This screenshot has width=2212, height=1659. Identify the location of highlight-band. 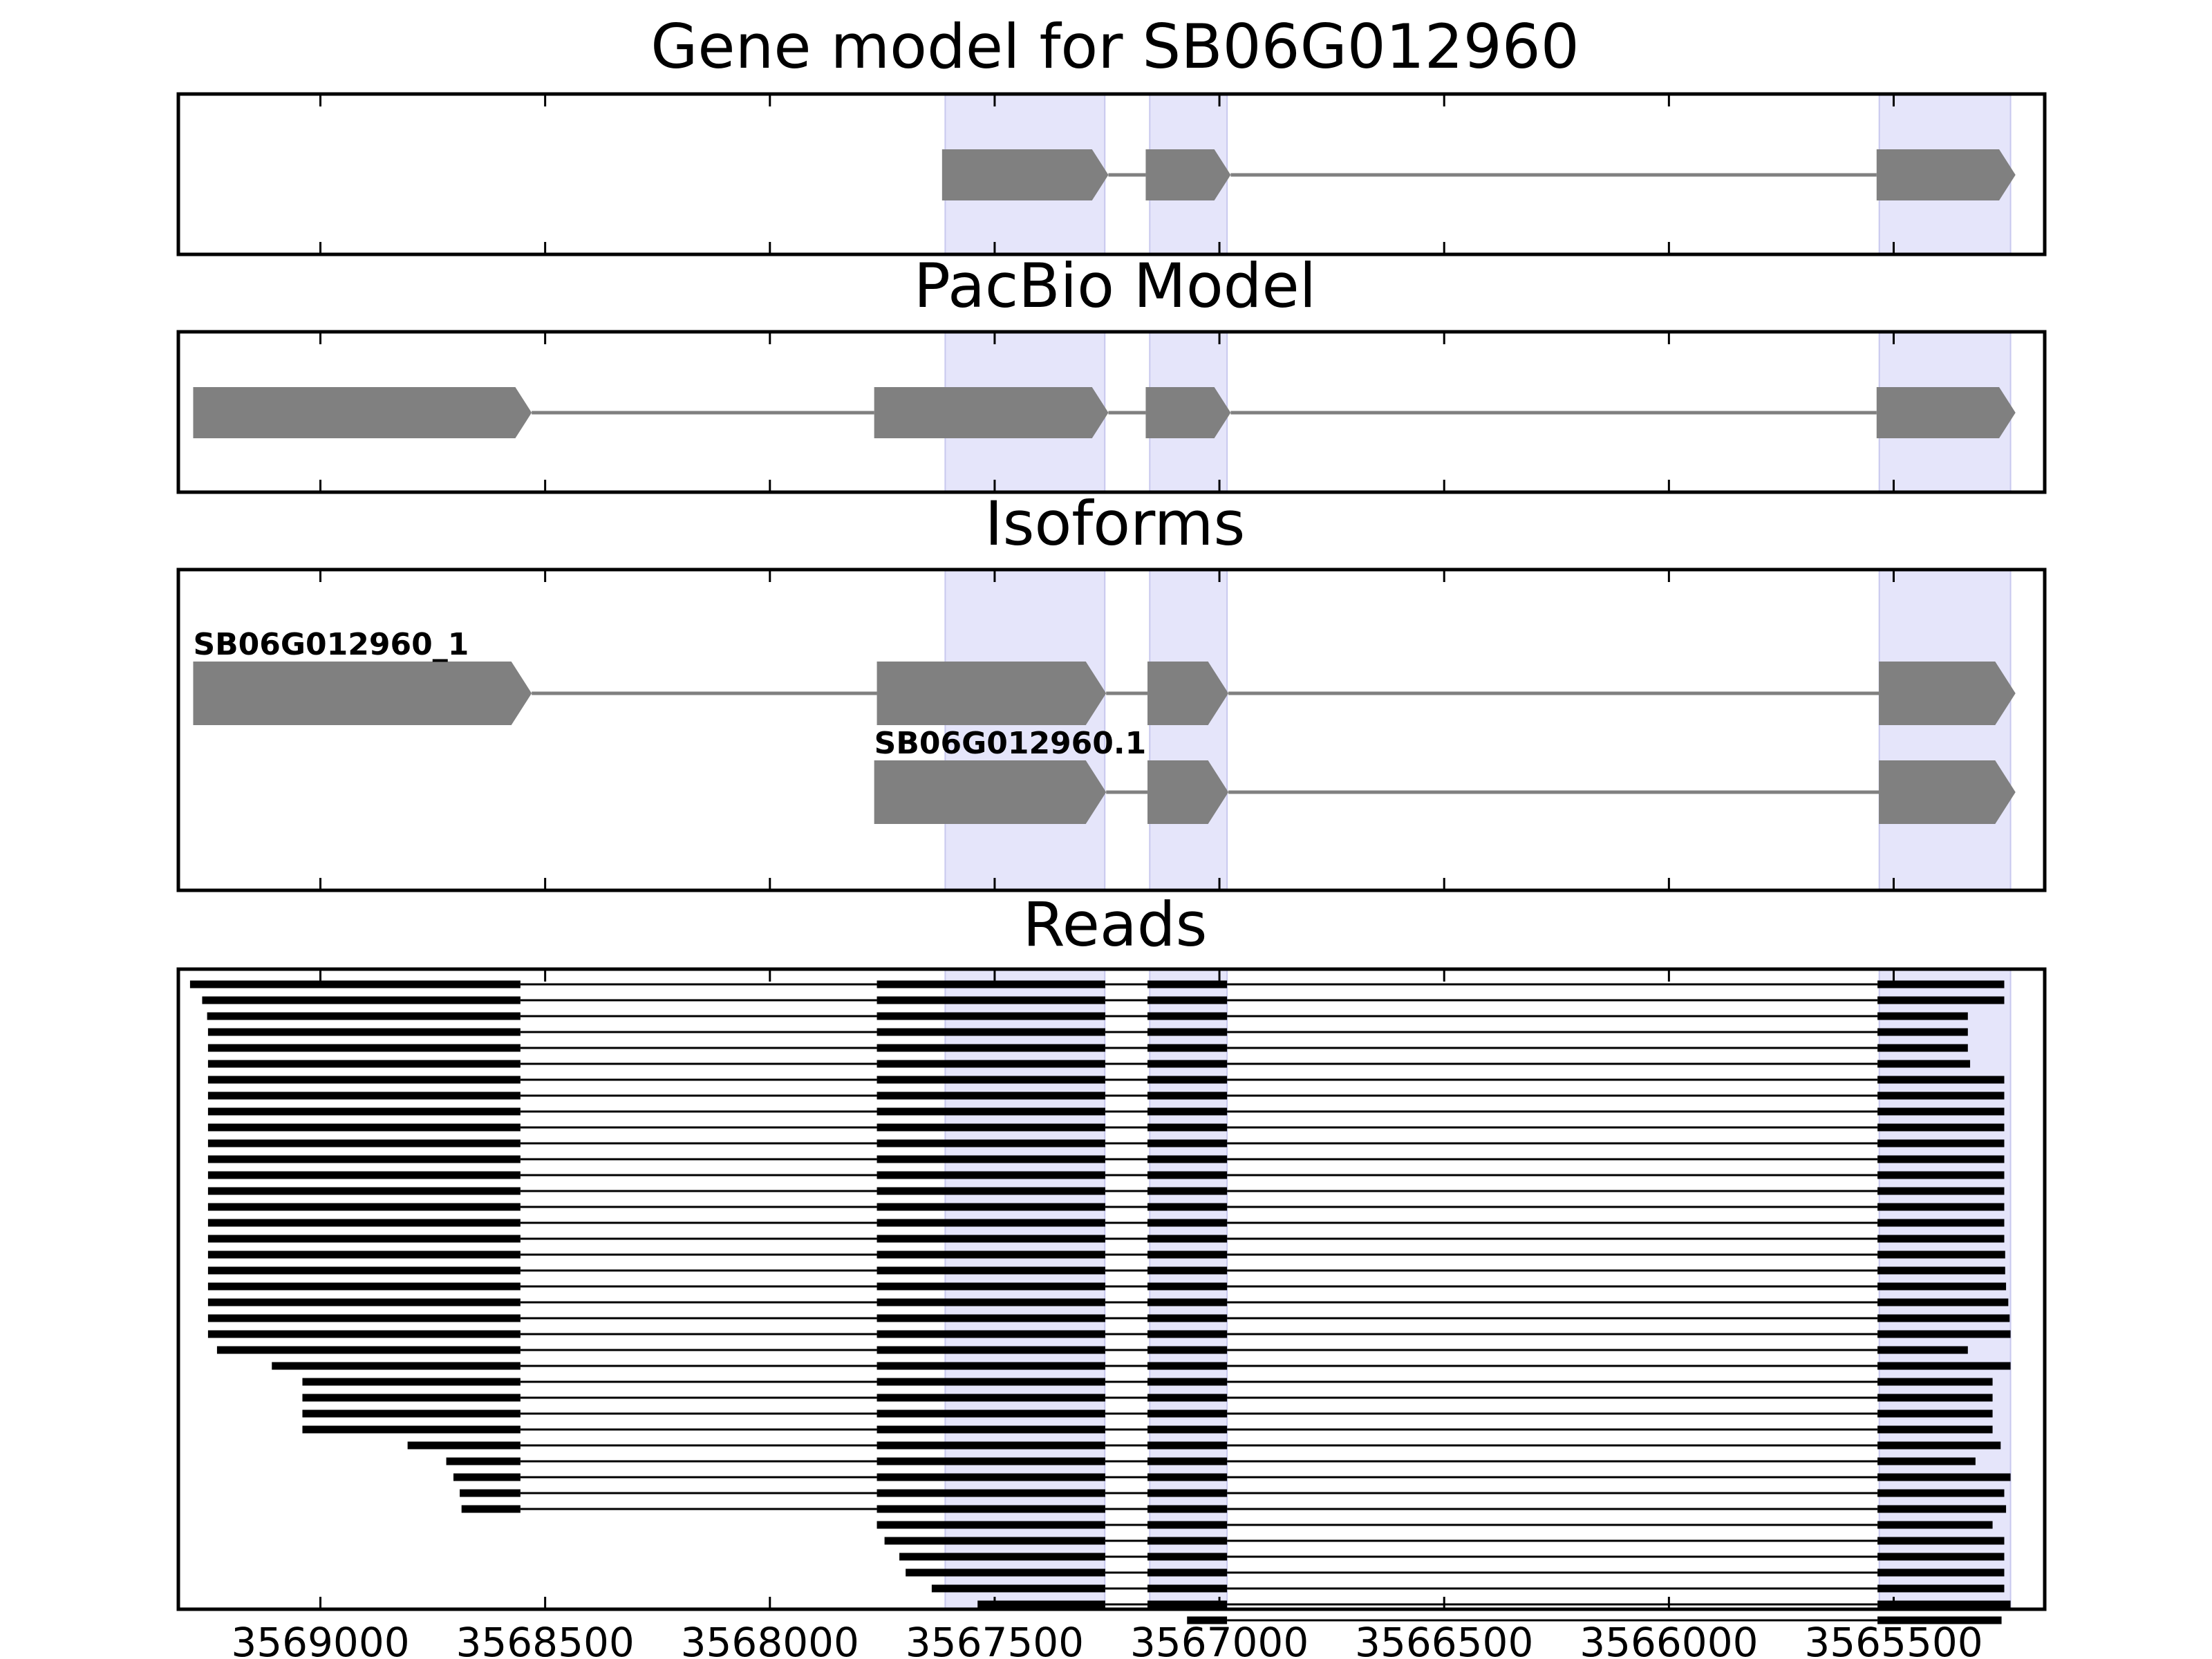
(1025, 730).